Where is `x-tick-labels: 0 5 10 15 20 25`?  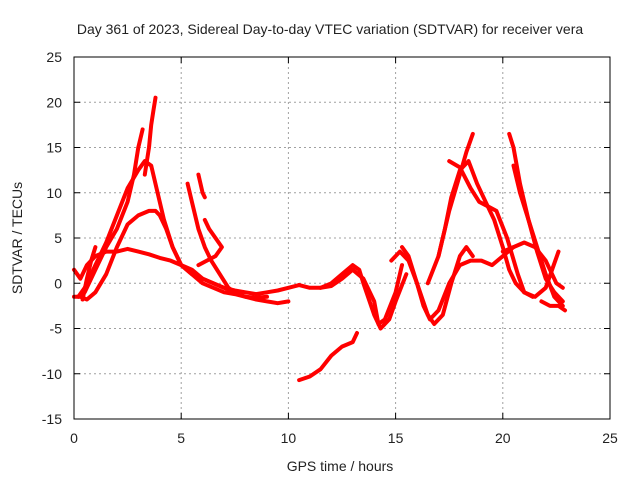 x-tick-labels: 0 5 10 15 20 25 is located at coordinates (344, 438).